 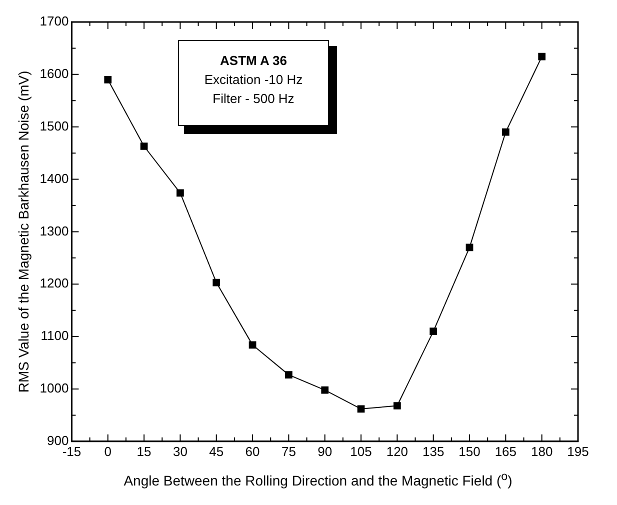 What do you see at coordinates (433, 451) in the screenshot?
I see `x-tick-label: 135` at bounding box center [433, 451].